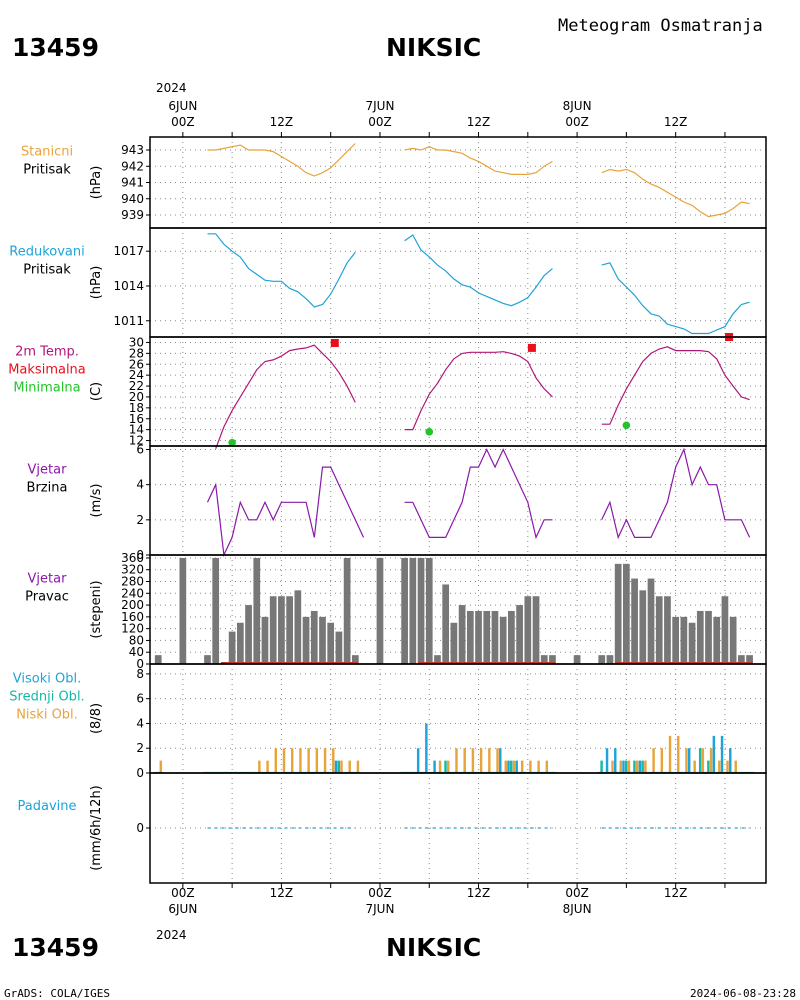 Image resolution: width=800 pixels, height=1000 pixels. What do you see at coordinates (136, 430) in the screenshot?
I see `y-tick-label: 14` at bounding box center [136, 430].